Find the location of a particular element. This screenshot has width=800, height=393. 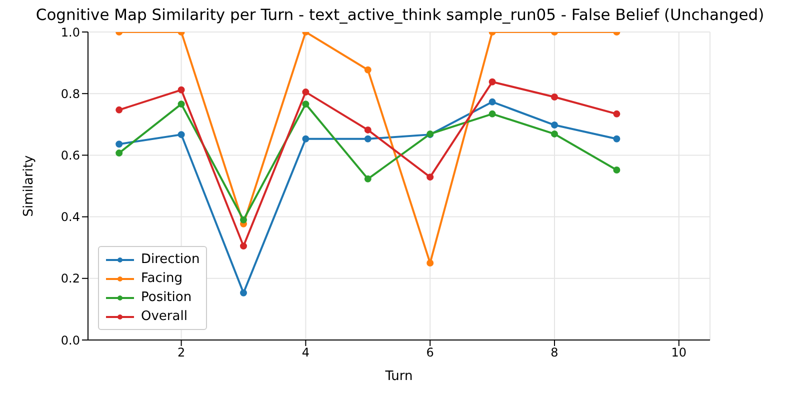

y-axis-title: Similarity is located at coordinates (29, 185).